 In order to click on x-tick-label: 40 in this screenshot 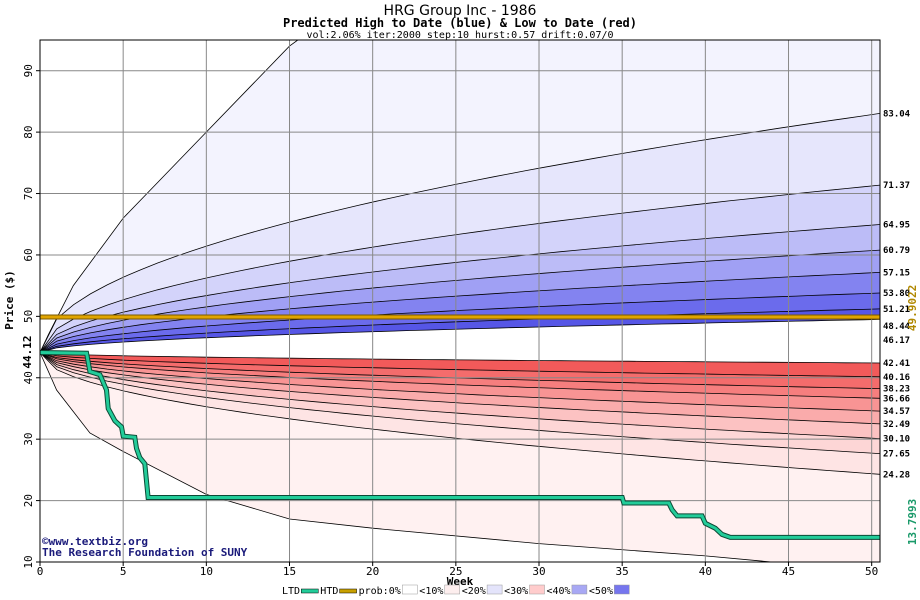, I will do `click(705, 571)`.